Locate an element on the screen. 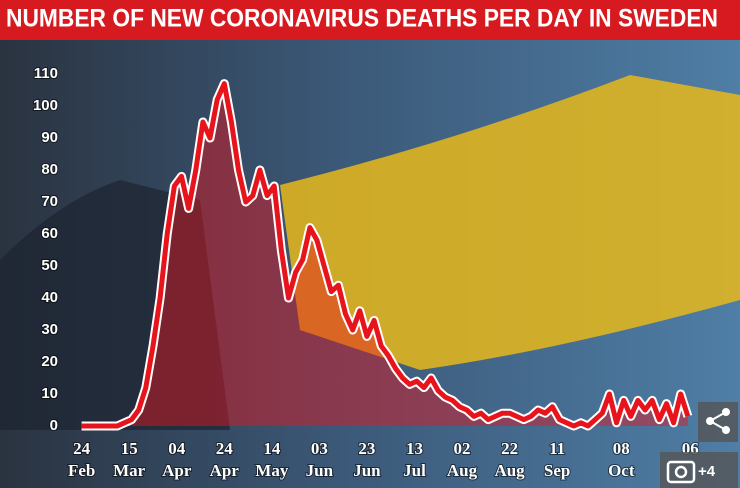 The width and height of the screenshot is (740, 488). x-tick-label: 08 Oct is located at coordinates (621, 459).